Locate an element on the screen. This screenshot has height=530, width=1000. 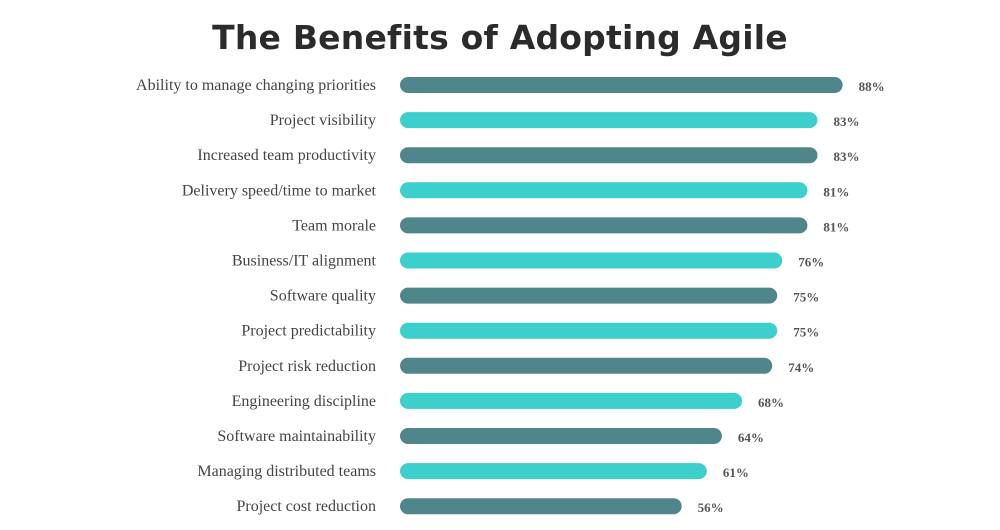
category-label: Engineering discipline is located at coordinates (304, 401).